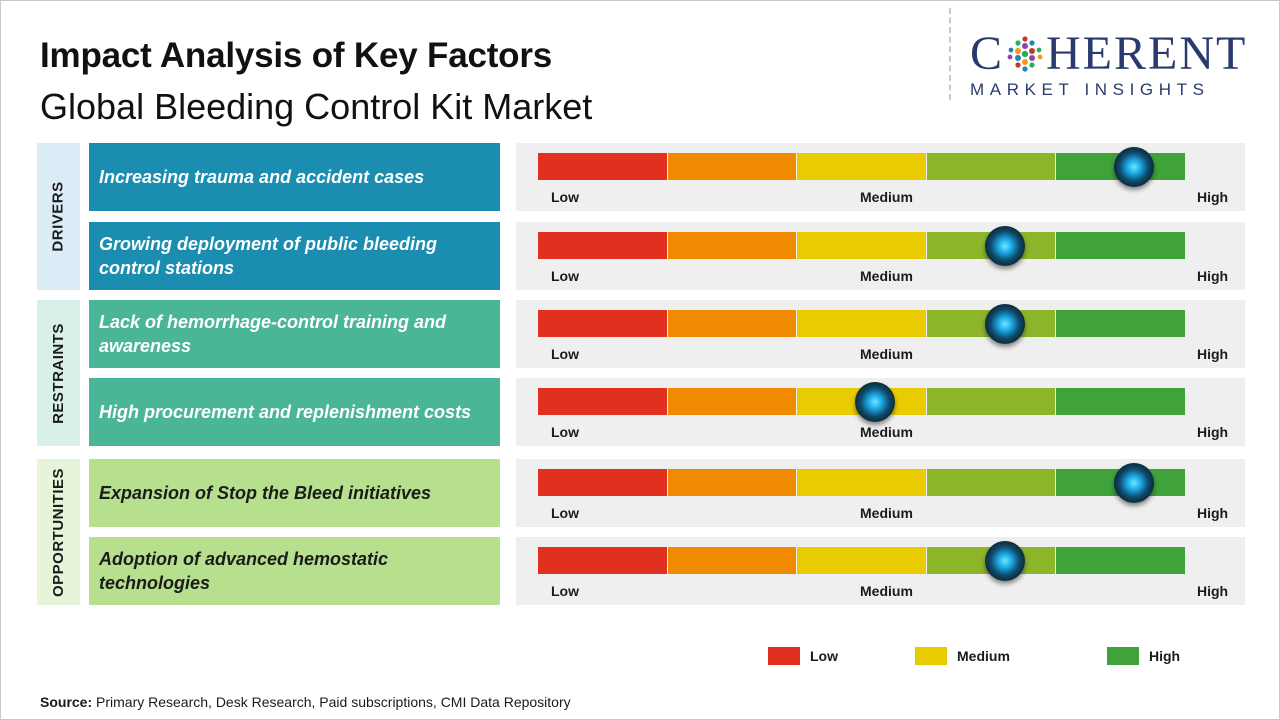  I want to click on factor-label: Expansion of Stop the Bleed initiatives, so click(265, 493).